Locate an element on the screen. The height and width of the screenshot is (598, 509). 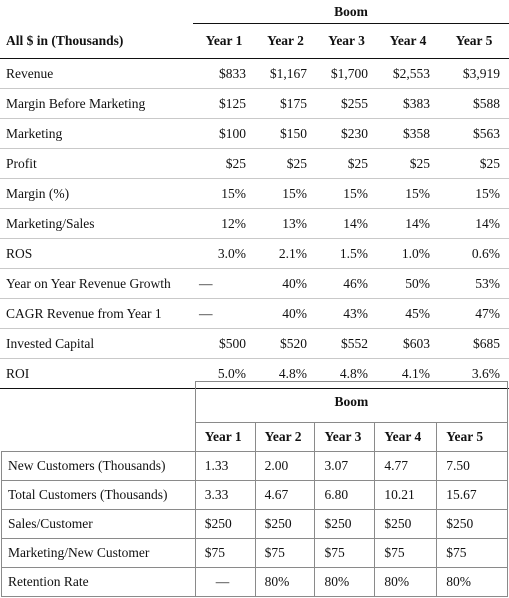
row-label: Total Customers (Thousands) is located at coordinates (98, 495).